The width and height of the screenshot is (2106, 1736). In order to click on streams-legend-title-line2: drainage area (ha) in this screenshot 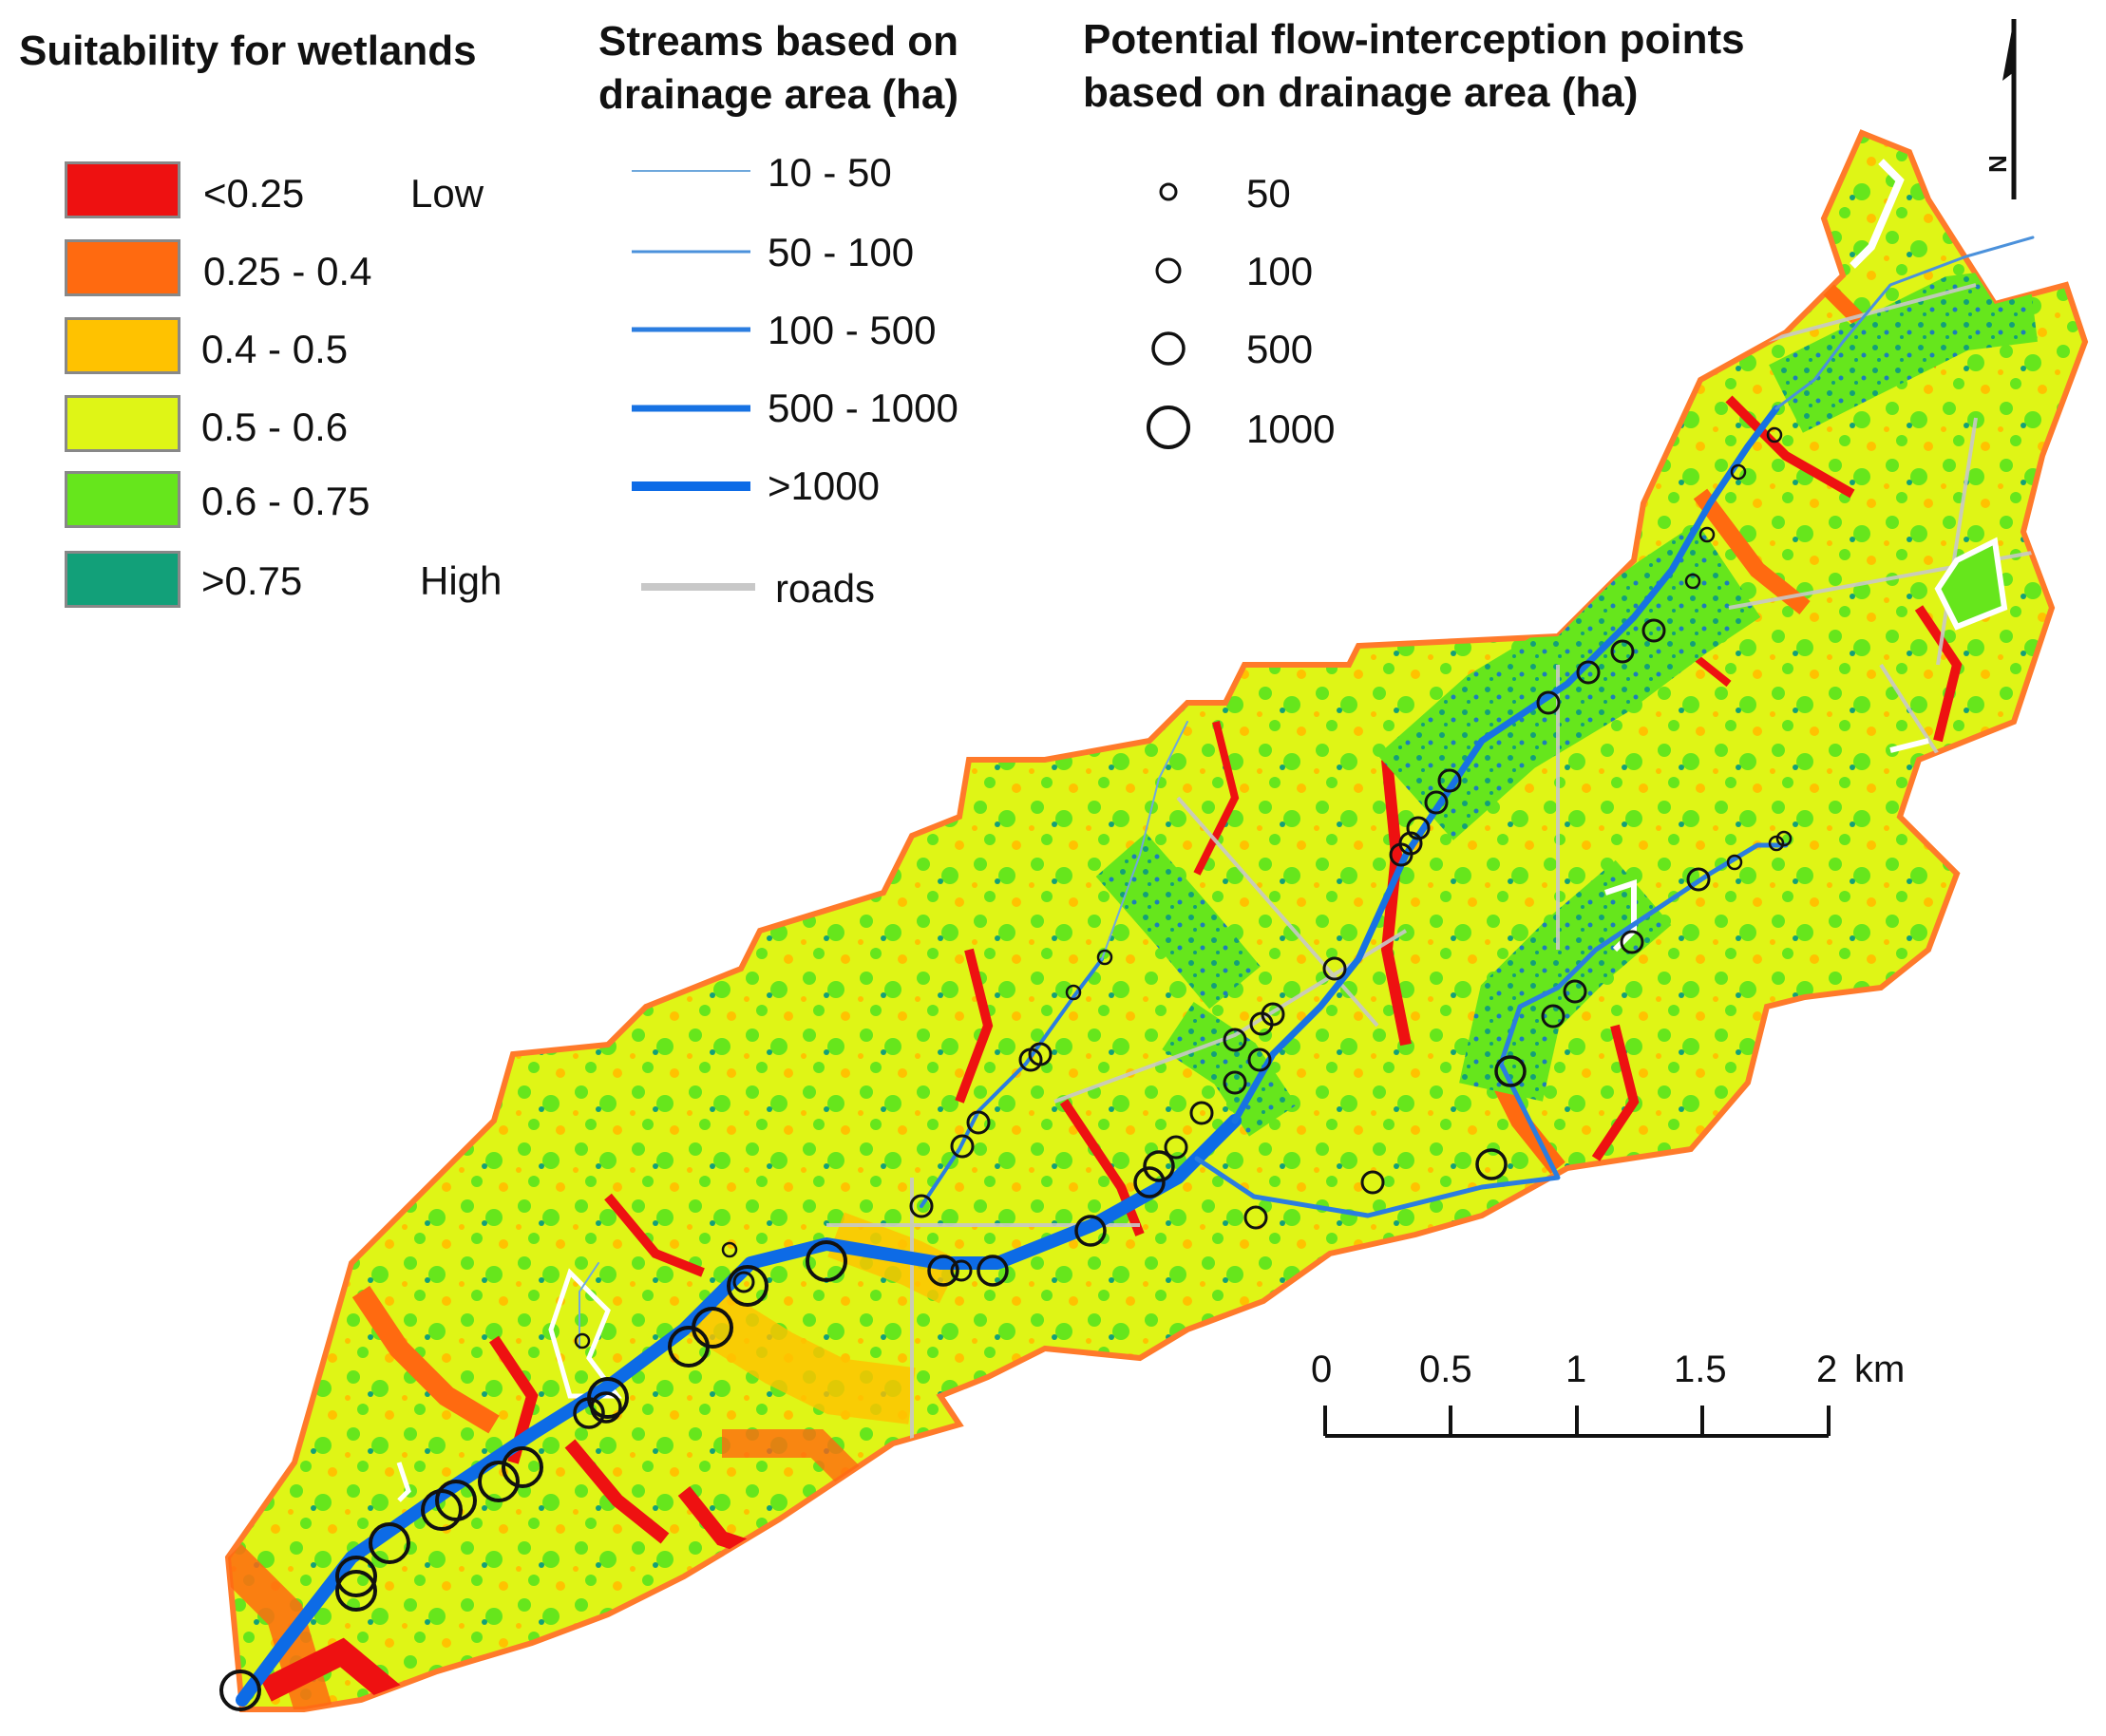, I will do `click(778, 94)`.